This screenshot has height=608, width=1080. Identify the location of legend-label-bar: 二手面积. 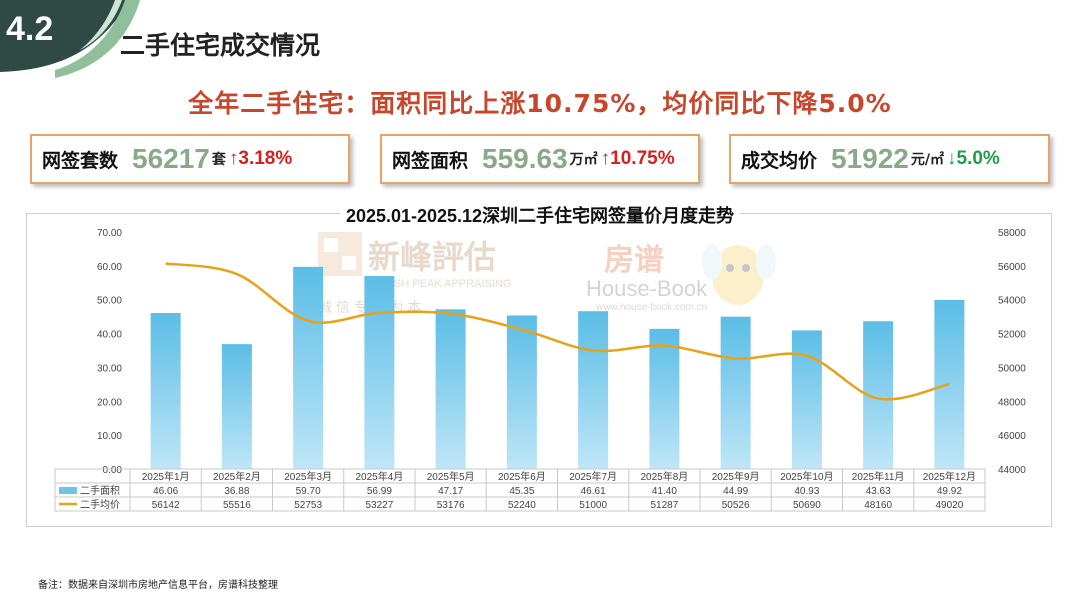
(100, 490).